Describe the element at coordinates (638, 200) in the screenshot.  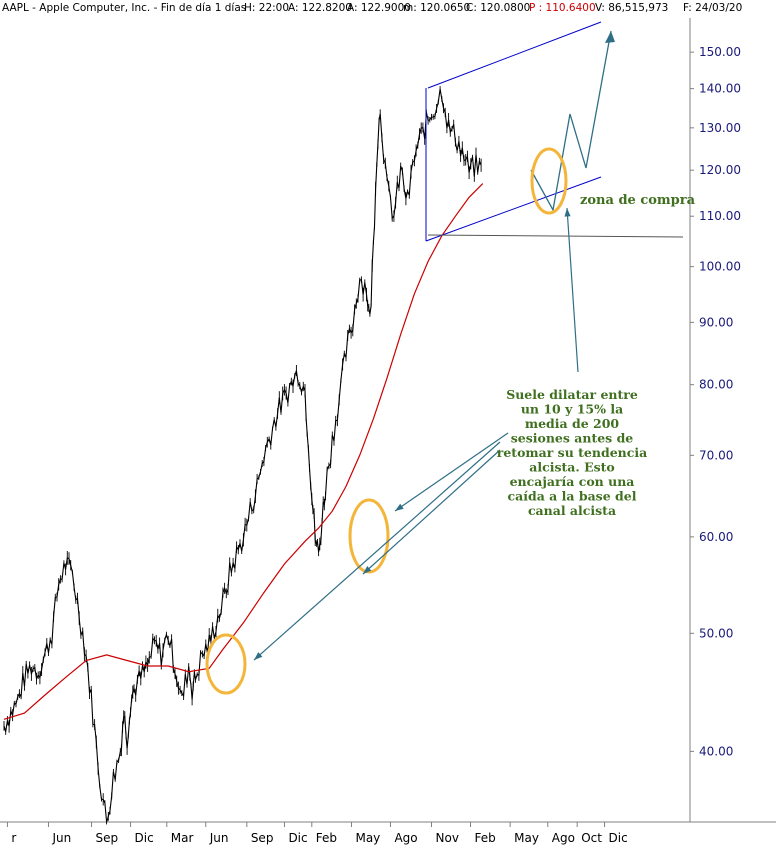
I see `zona-compra-label: zona de compra` at that location.